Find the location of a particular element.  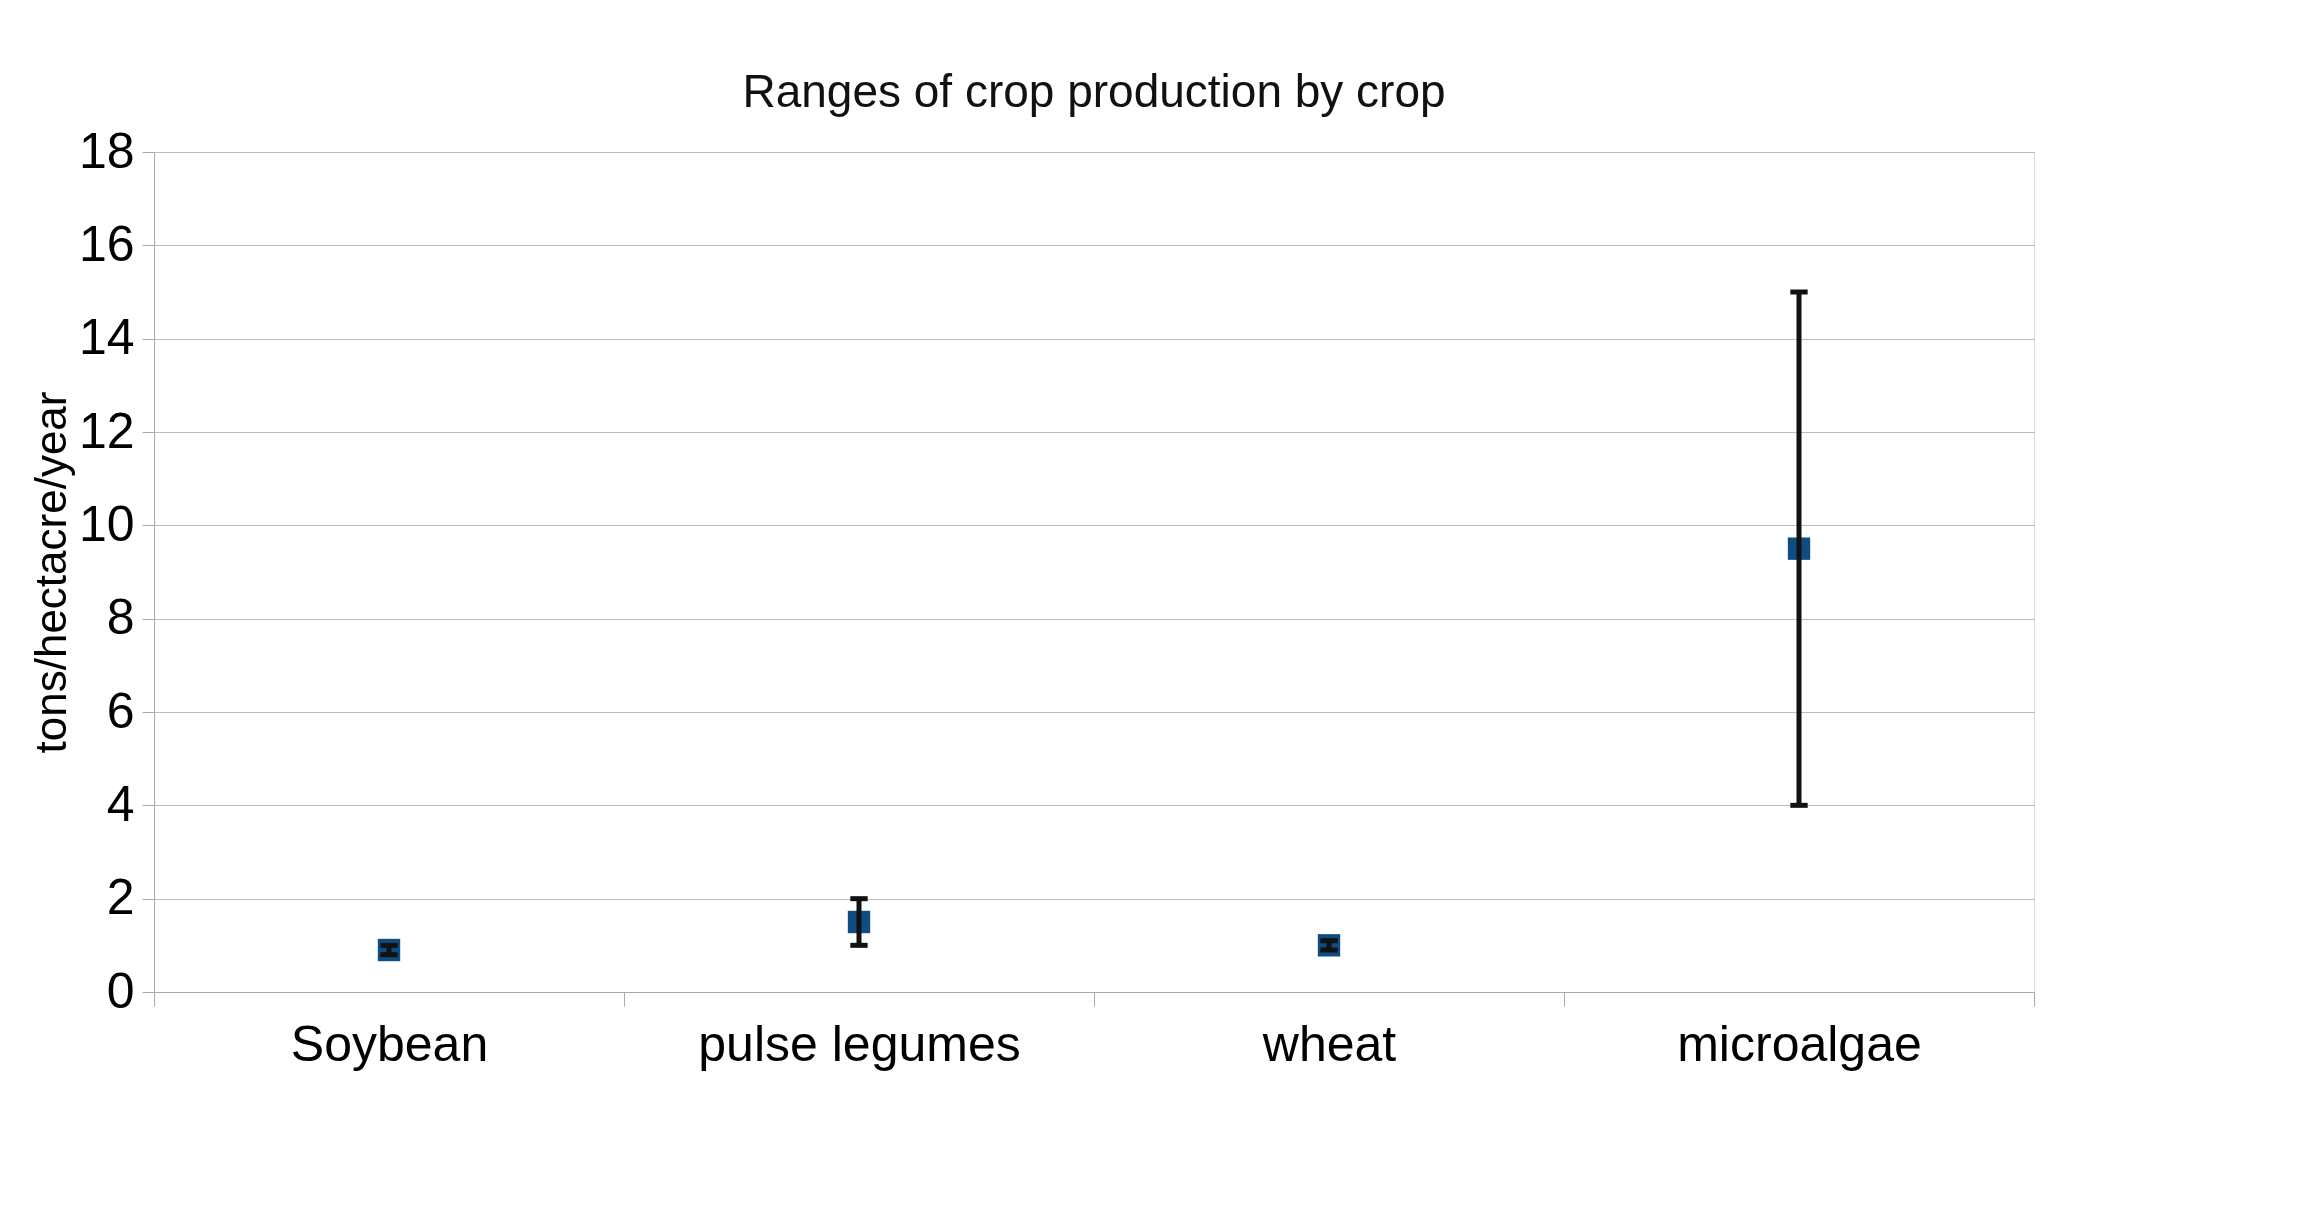

y-tick-label: 14 is located at coordinates (106, 337).